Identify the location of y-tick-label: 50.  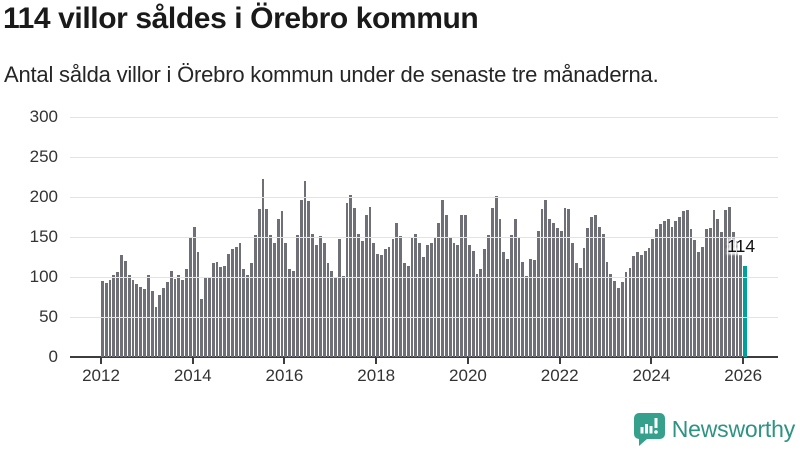
(48, 316).